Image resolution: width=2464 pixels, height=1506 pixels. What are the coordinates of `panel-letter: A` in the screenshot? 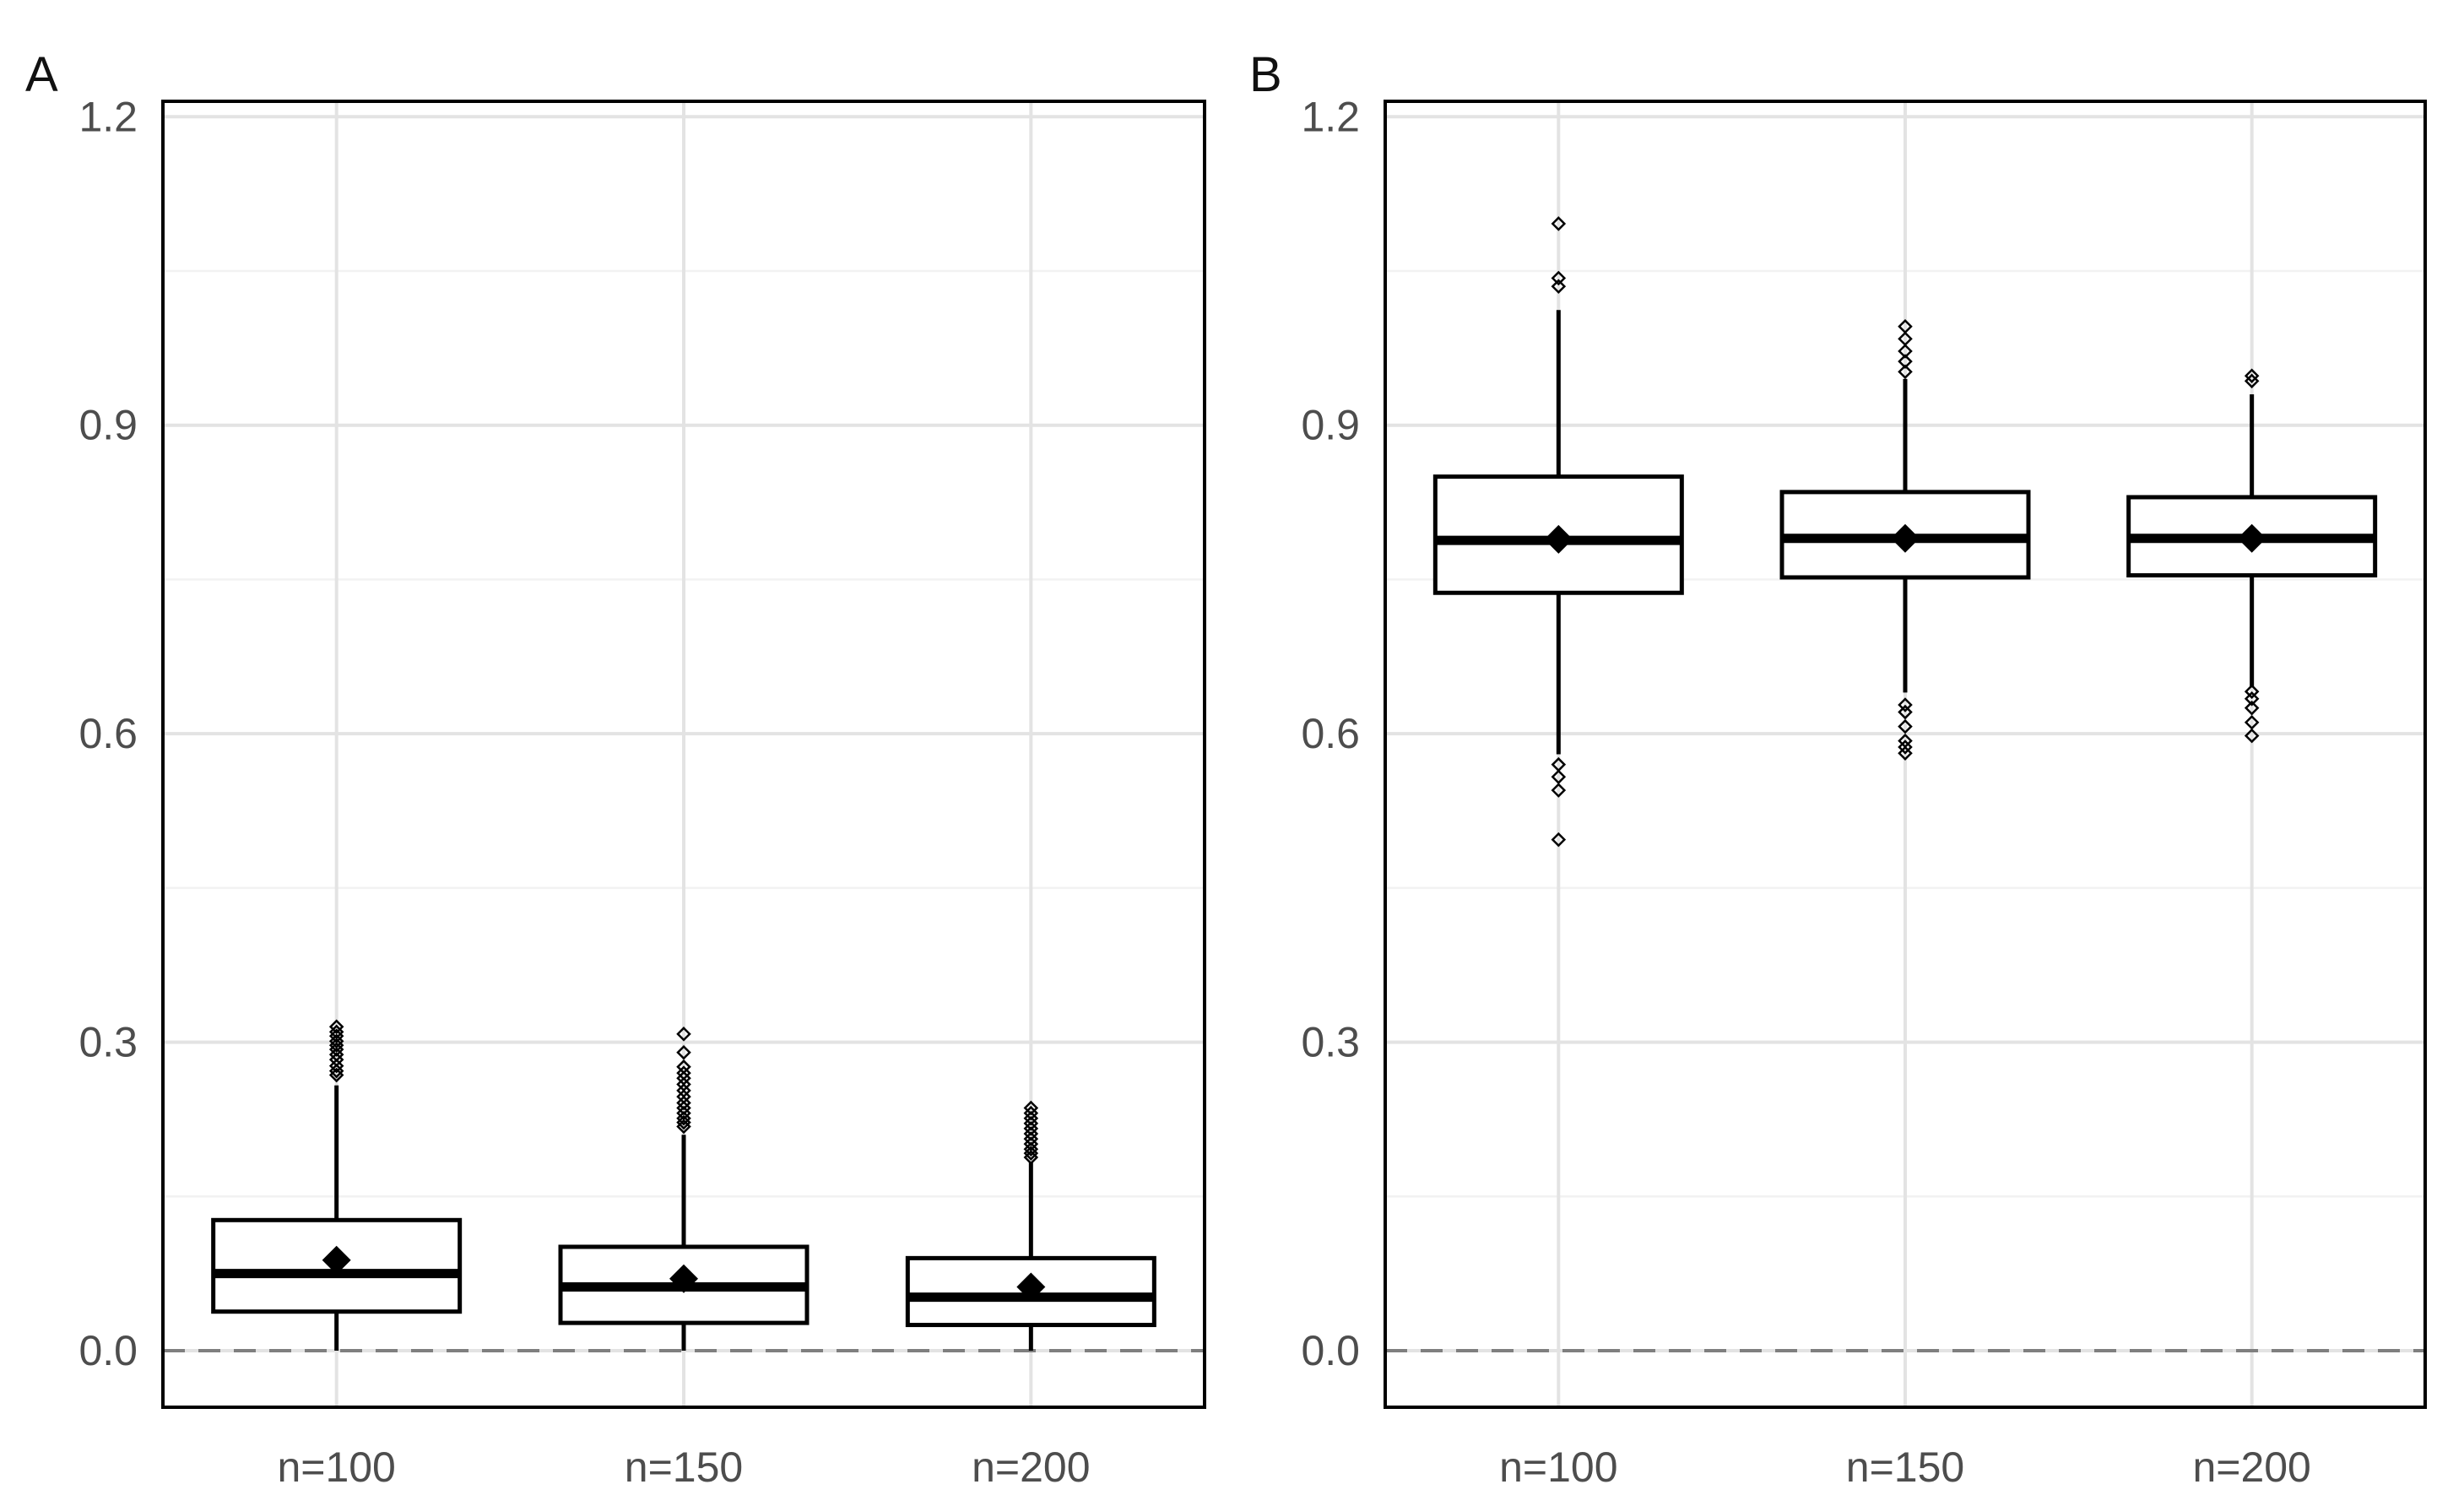 It's located at (41, 74).